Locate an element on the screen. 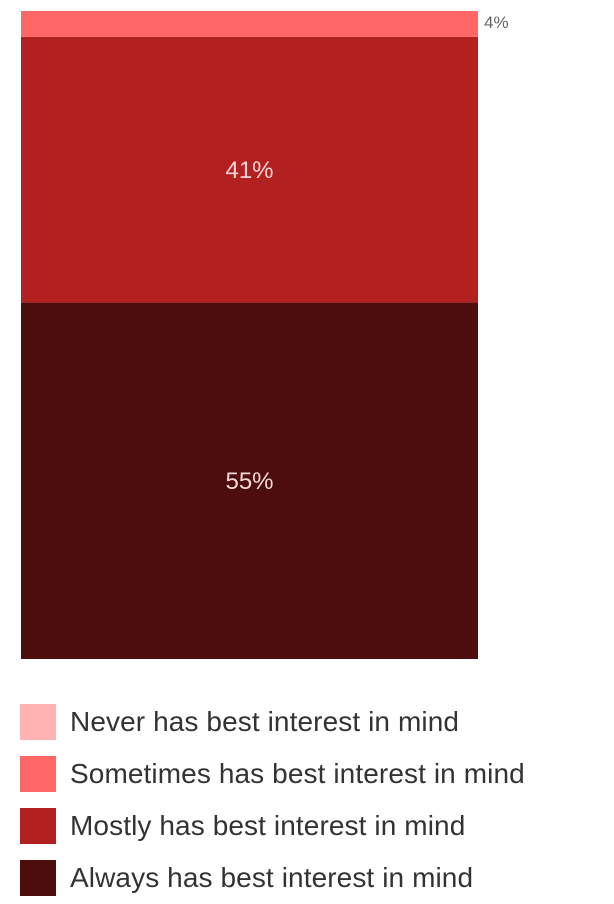 The image size is (614, 904). legend-item-always: Always has best interest in mind is located at coordinates (317, 878).